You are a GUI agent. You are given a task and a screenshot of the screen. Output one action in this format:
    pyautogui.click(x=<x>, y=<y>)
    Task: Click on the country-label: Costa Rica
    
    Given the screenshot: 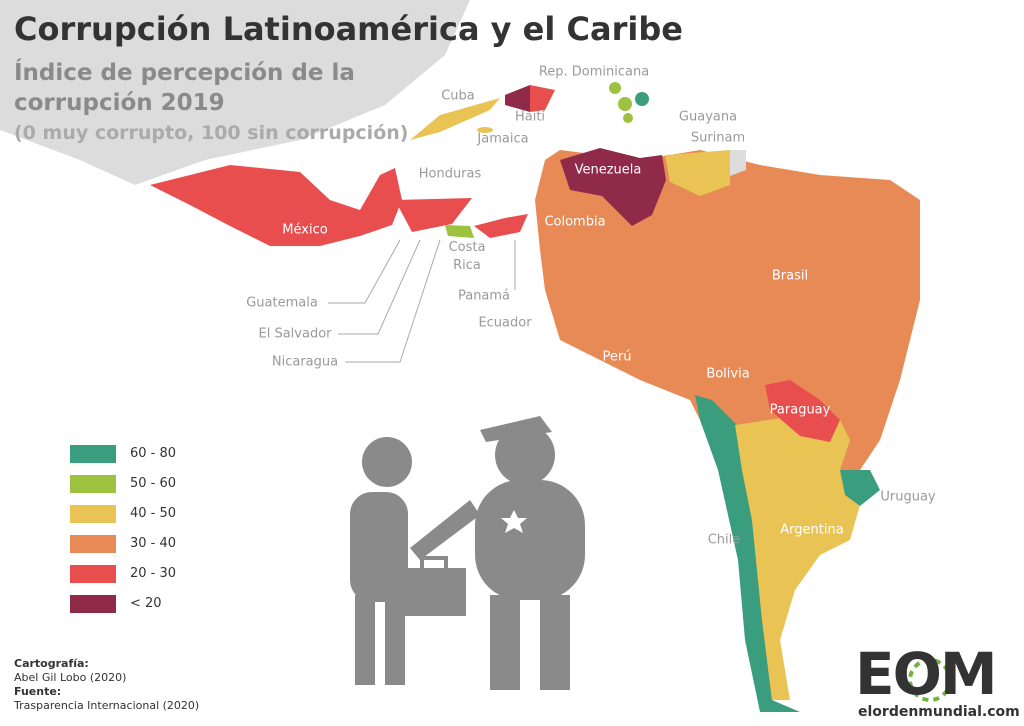 What is the action you would take?
    pyautogui.click(x=467, y=256)
    